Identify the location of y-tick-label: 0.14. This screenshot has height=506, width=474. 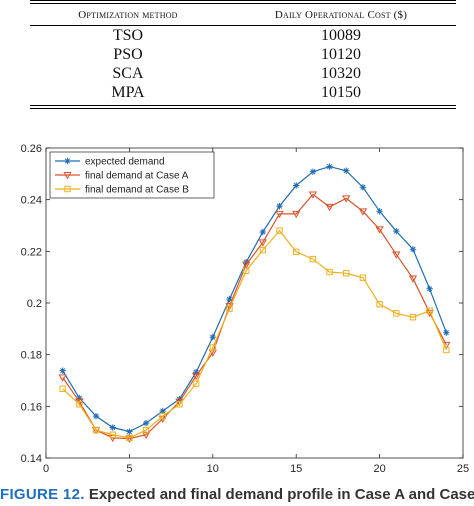
(31, 459).